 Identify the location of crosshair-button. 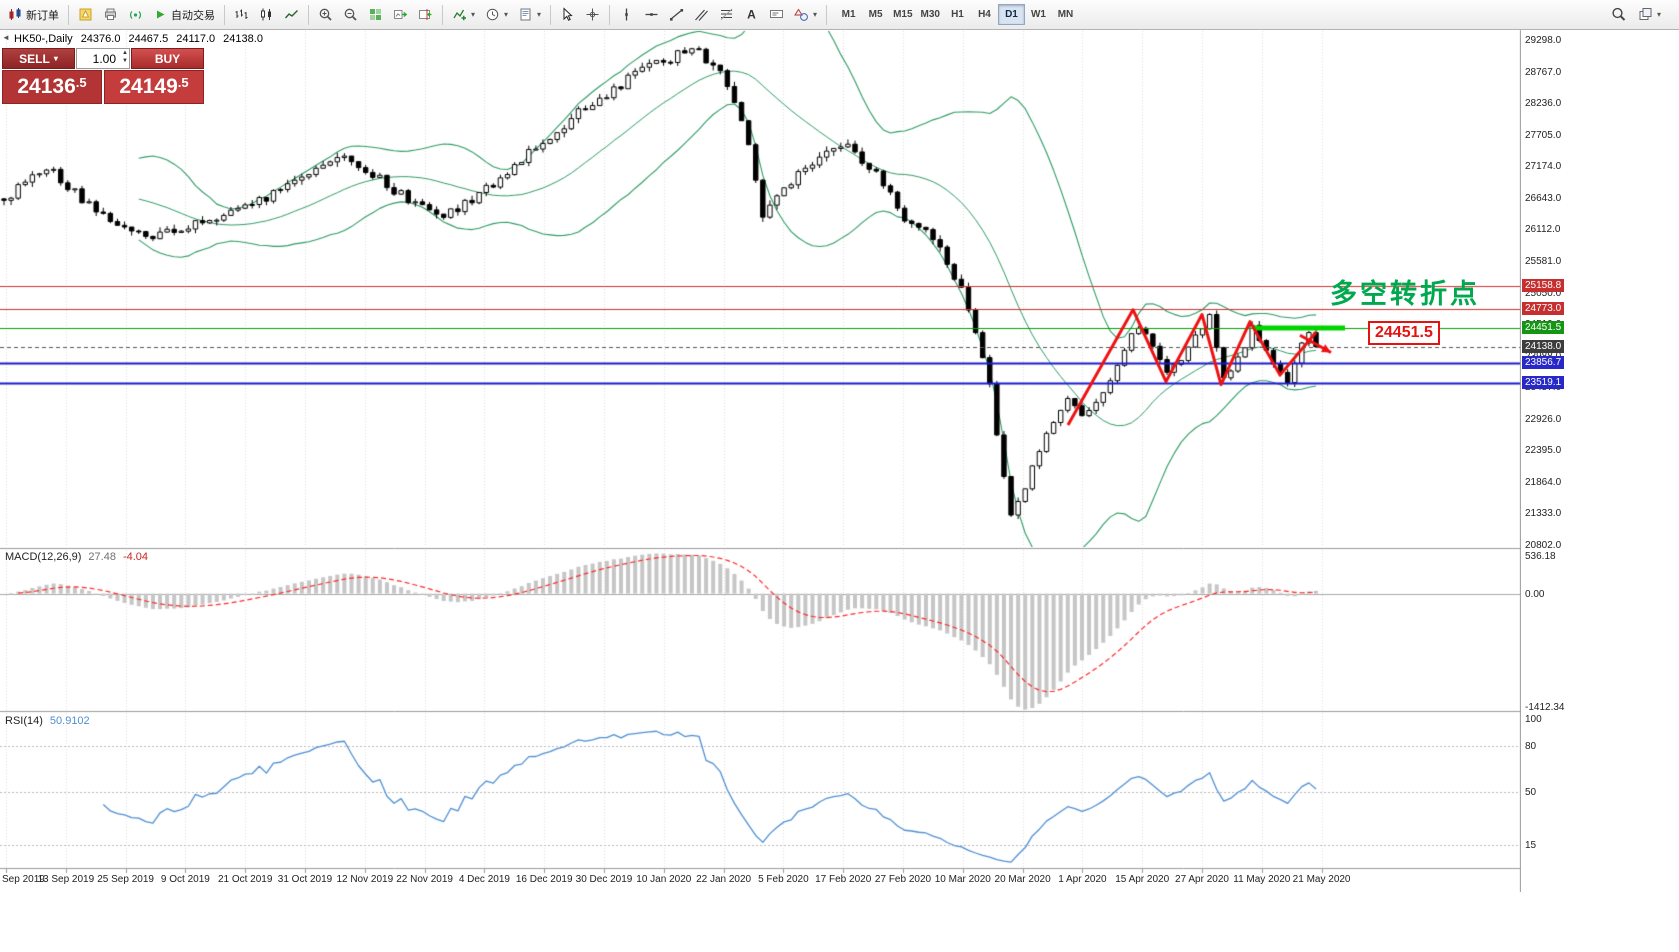
(592, 15).